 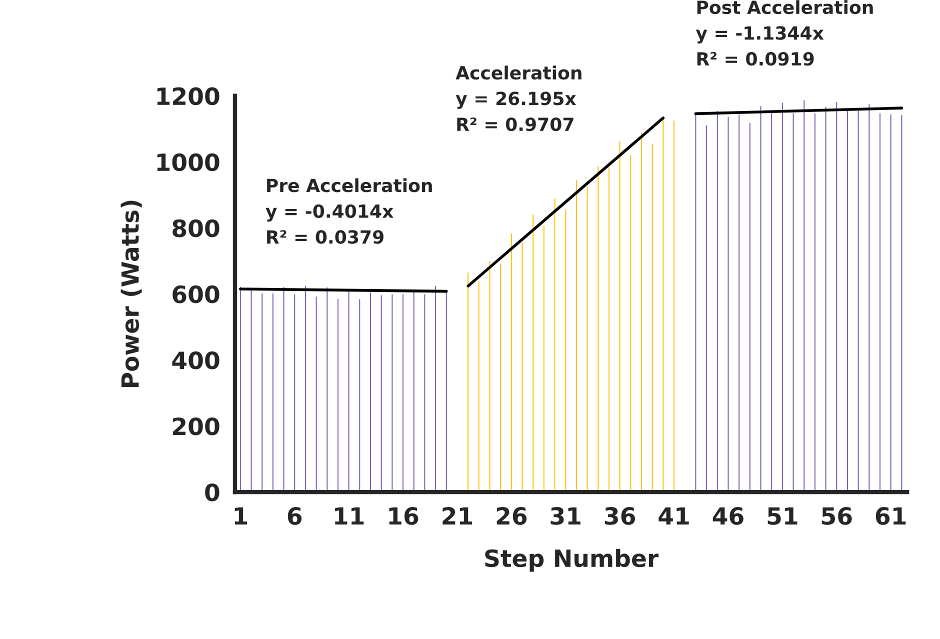 What do you see at coordinates (728, 516) in the screenshot?
I see `x-tick-label: 46` at bounding box center [728, 516].